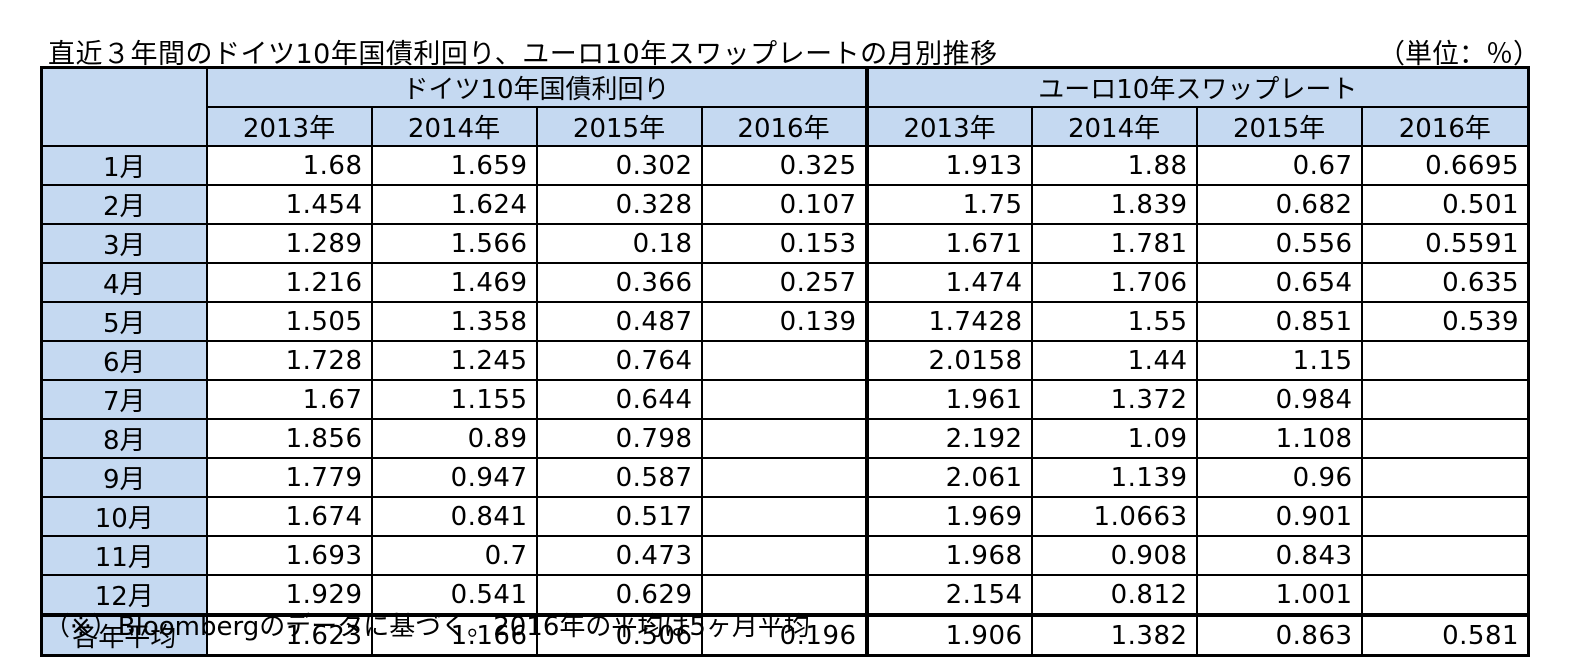 The height and width of the screenshot is (669, 1586). I want to click on table-cell: 1.674, so click(289, 516).